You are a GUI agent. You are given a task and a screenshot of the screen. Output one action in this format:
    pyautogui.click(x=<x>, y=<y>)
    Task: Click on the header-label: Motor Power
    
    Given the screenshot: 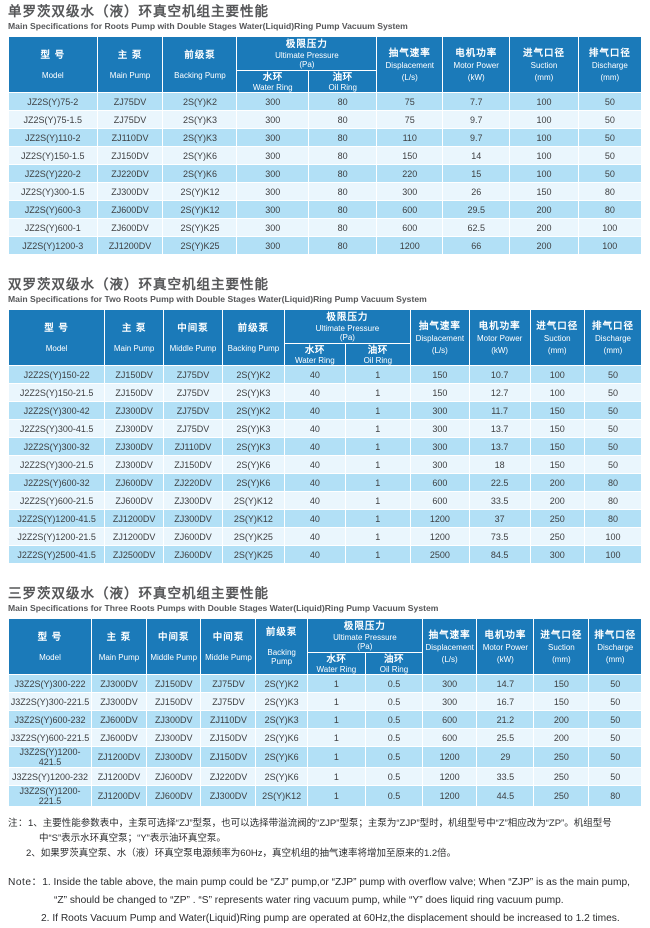 What is the action you would take?
    pyautogui.click(x=499, y=338)
    